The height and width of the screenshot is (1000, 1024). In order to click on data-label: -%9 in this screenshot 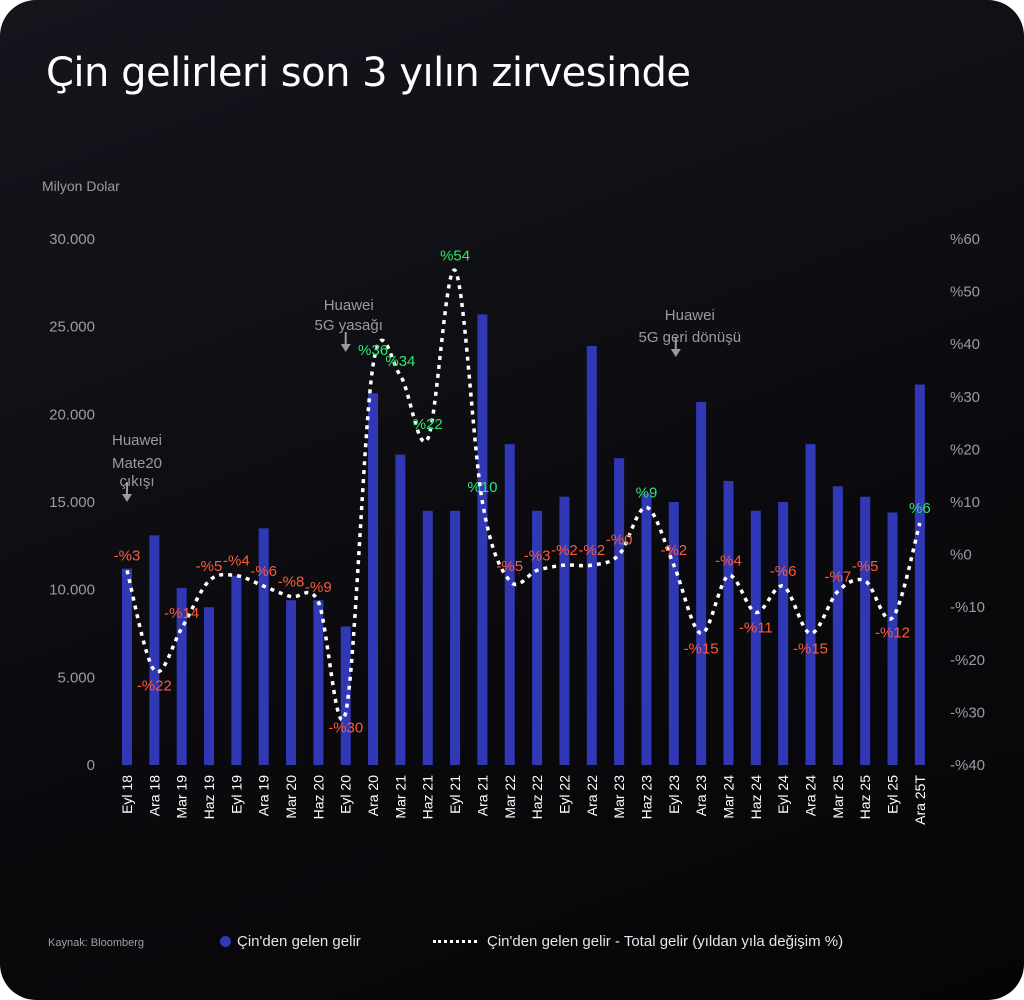, I will do `click(318, 587)`.